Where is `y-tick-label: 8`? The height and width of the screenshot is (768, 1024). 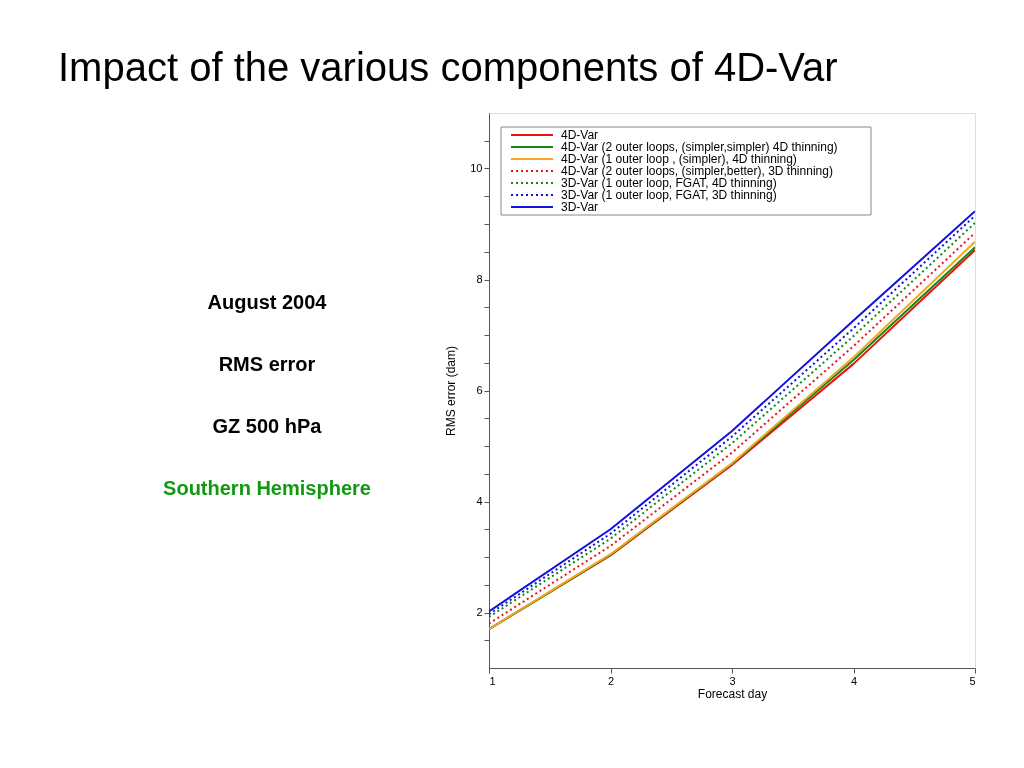
y-tick-label: 8 is located at coordinates (479, 279).